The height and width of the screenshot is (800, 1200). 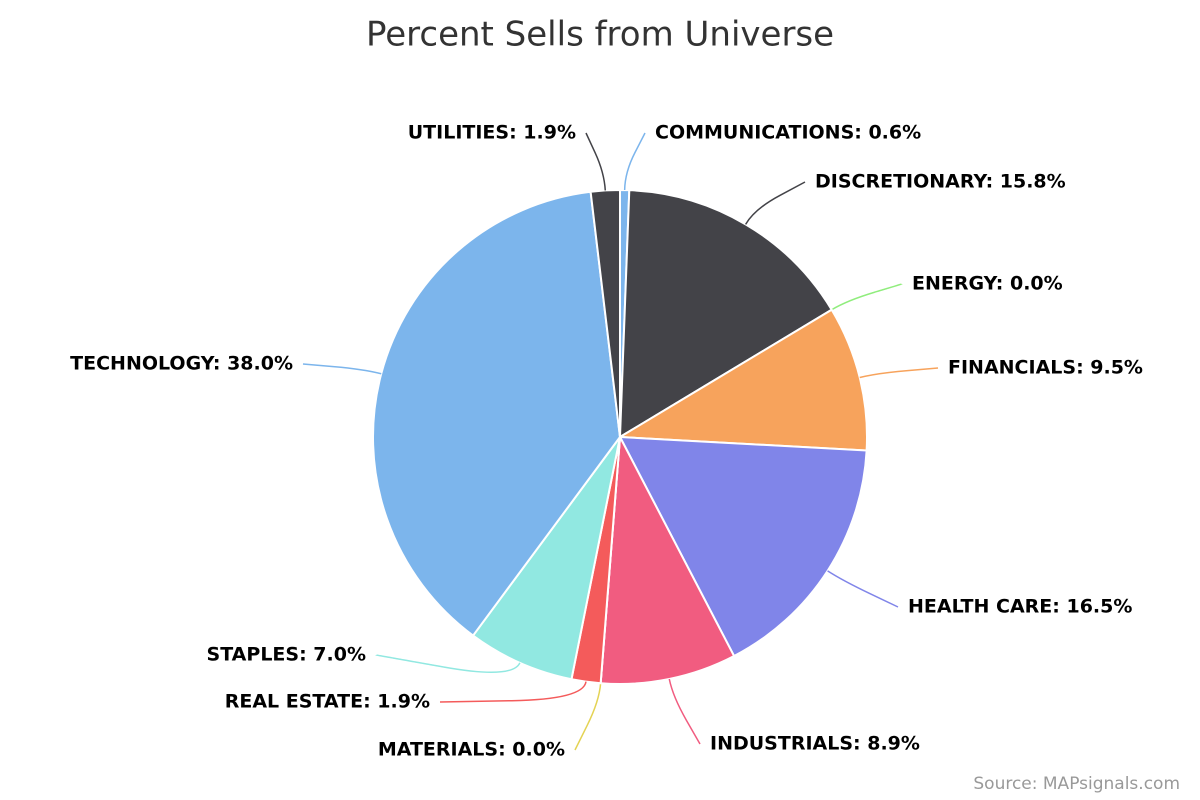 What do you see at coordinates (1045, 368) in the screenshot?
I see `data-label: FINANCIALS: 9.5%` at bounding box center [1045, 368].